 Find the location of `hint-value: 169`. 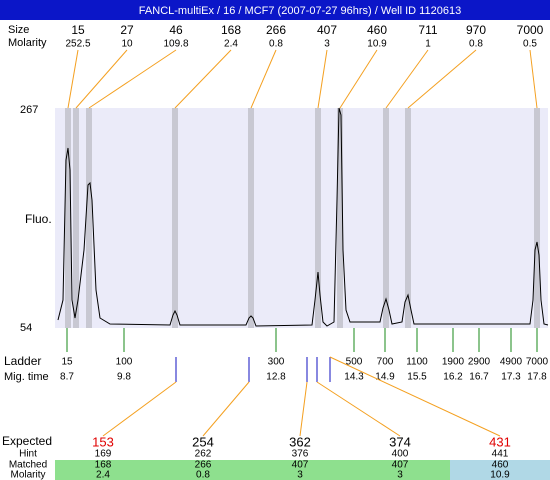

hint-value: 169 is located at coordinates (103, 454).